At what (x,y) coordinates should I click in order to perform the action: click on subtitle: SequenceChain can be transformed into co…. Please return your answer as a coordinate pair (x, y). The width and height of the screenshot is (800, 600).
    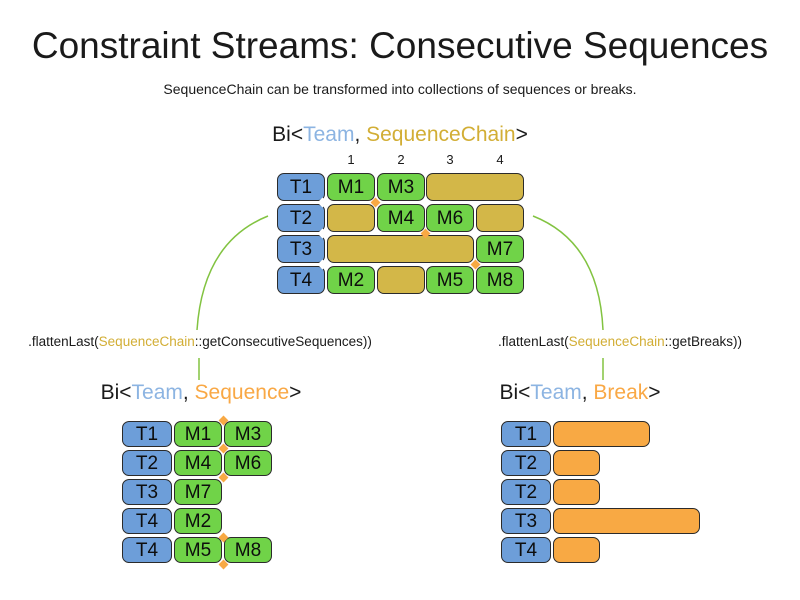
    Looking at the image, I should click on (400, 89).